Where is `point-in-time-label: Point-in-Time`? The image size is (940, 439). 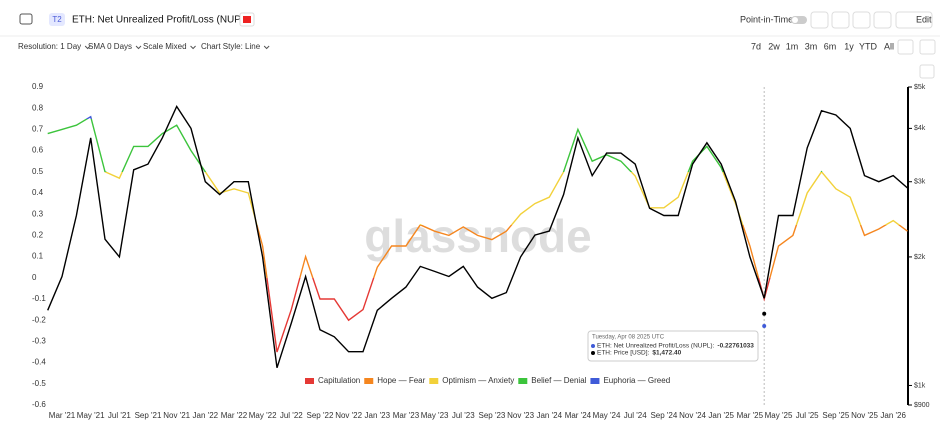 point-in-time-label: Point-in-Time is located at coordinates (766, 19).